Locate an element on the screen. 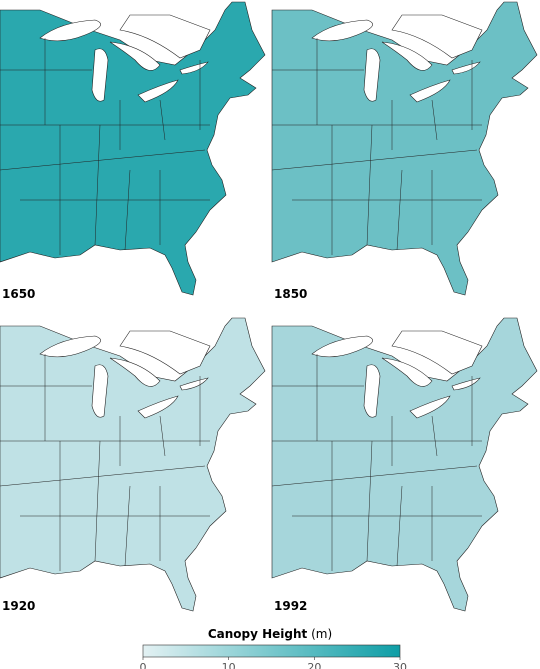 This screenshot has width=540, height=669. panel-label: 1920 is located at coordinates (18, 606).